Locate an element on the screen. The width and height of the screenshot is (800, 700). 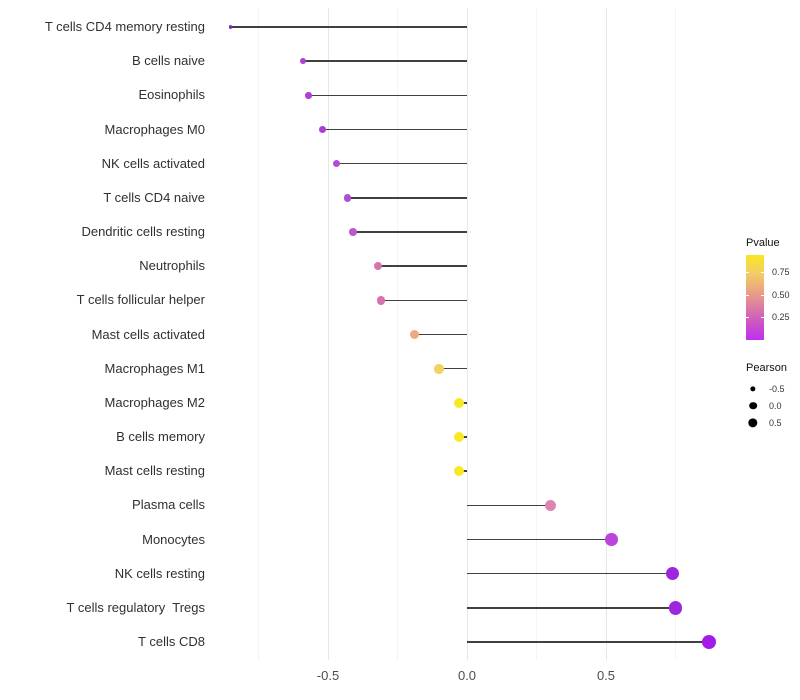
pearson-legend-item: -0.5 is located at coordinates (766, 388).